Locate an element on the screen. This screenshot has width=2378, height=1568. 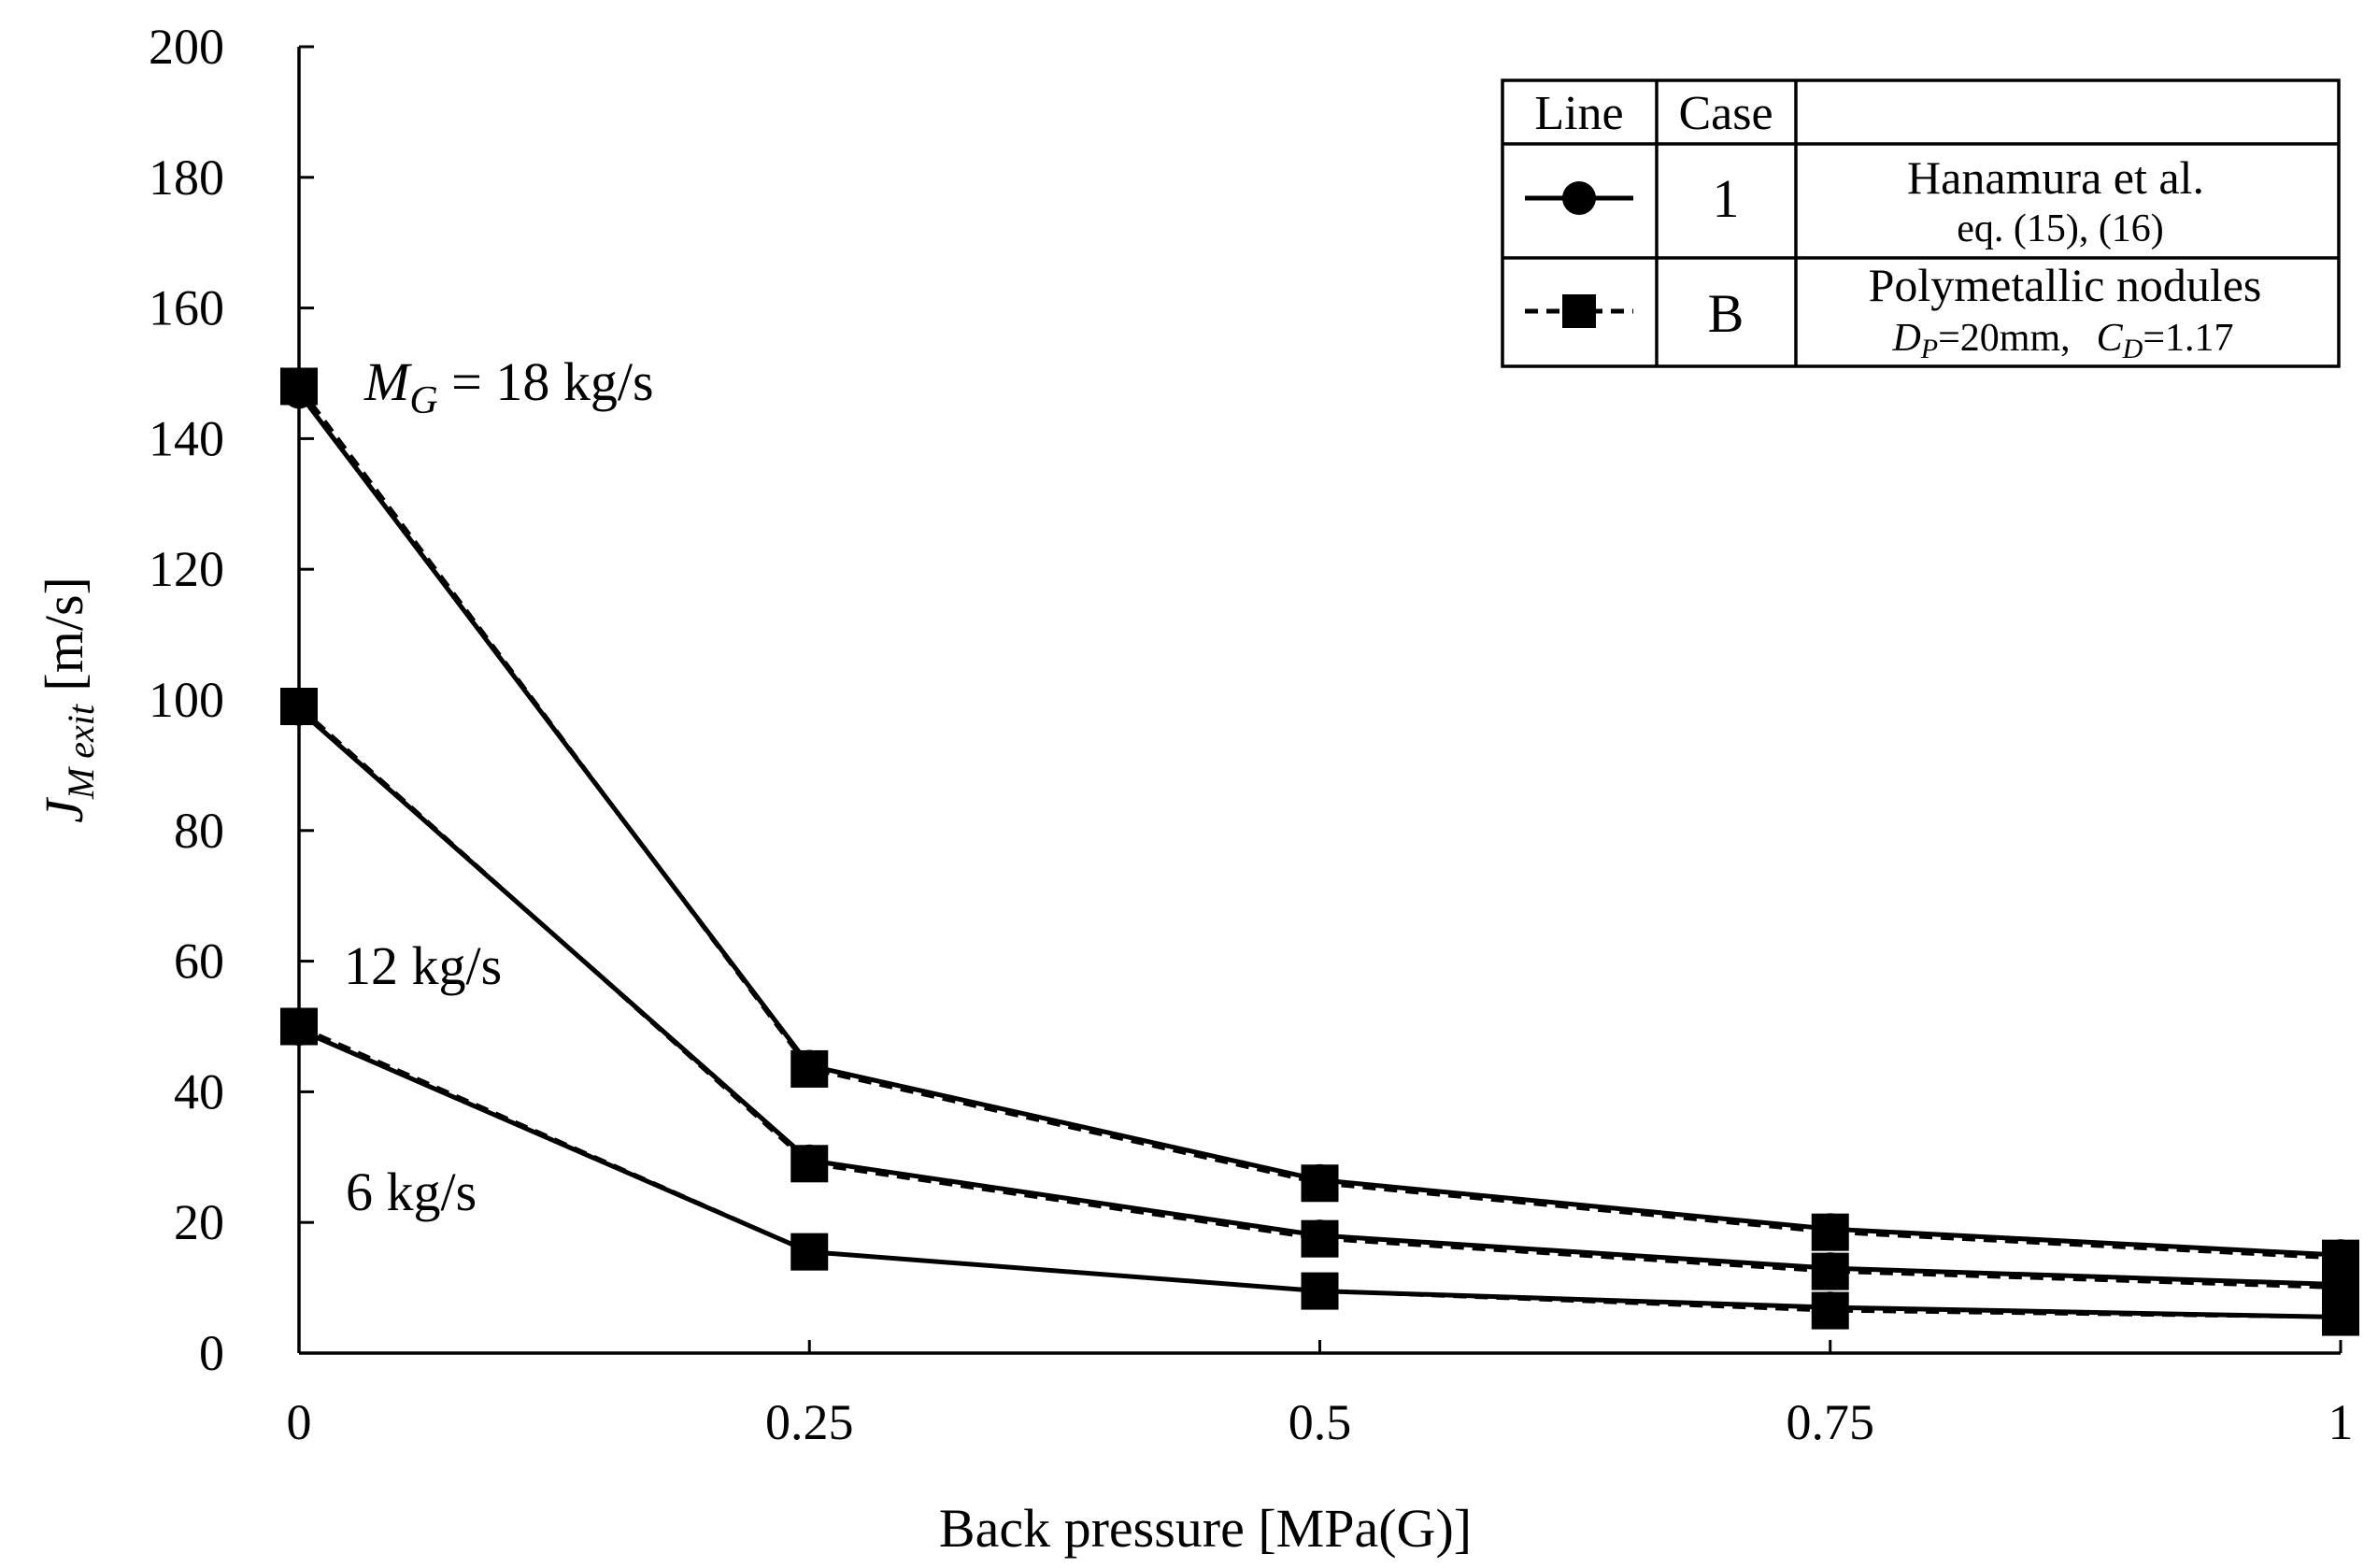
legend-case-b: B is located at coordinates (1726, 314).